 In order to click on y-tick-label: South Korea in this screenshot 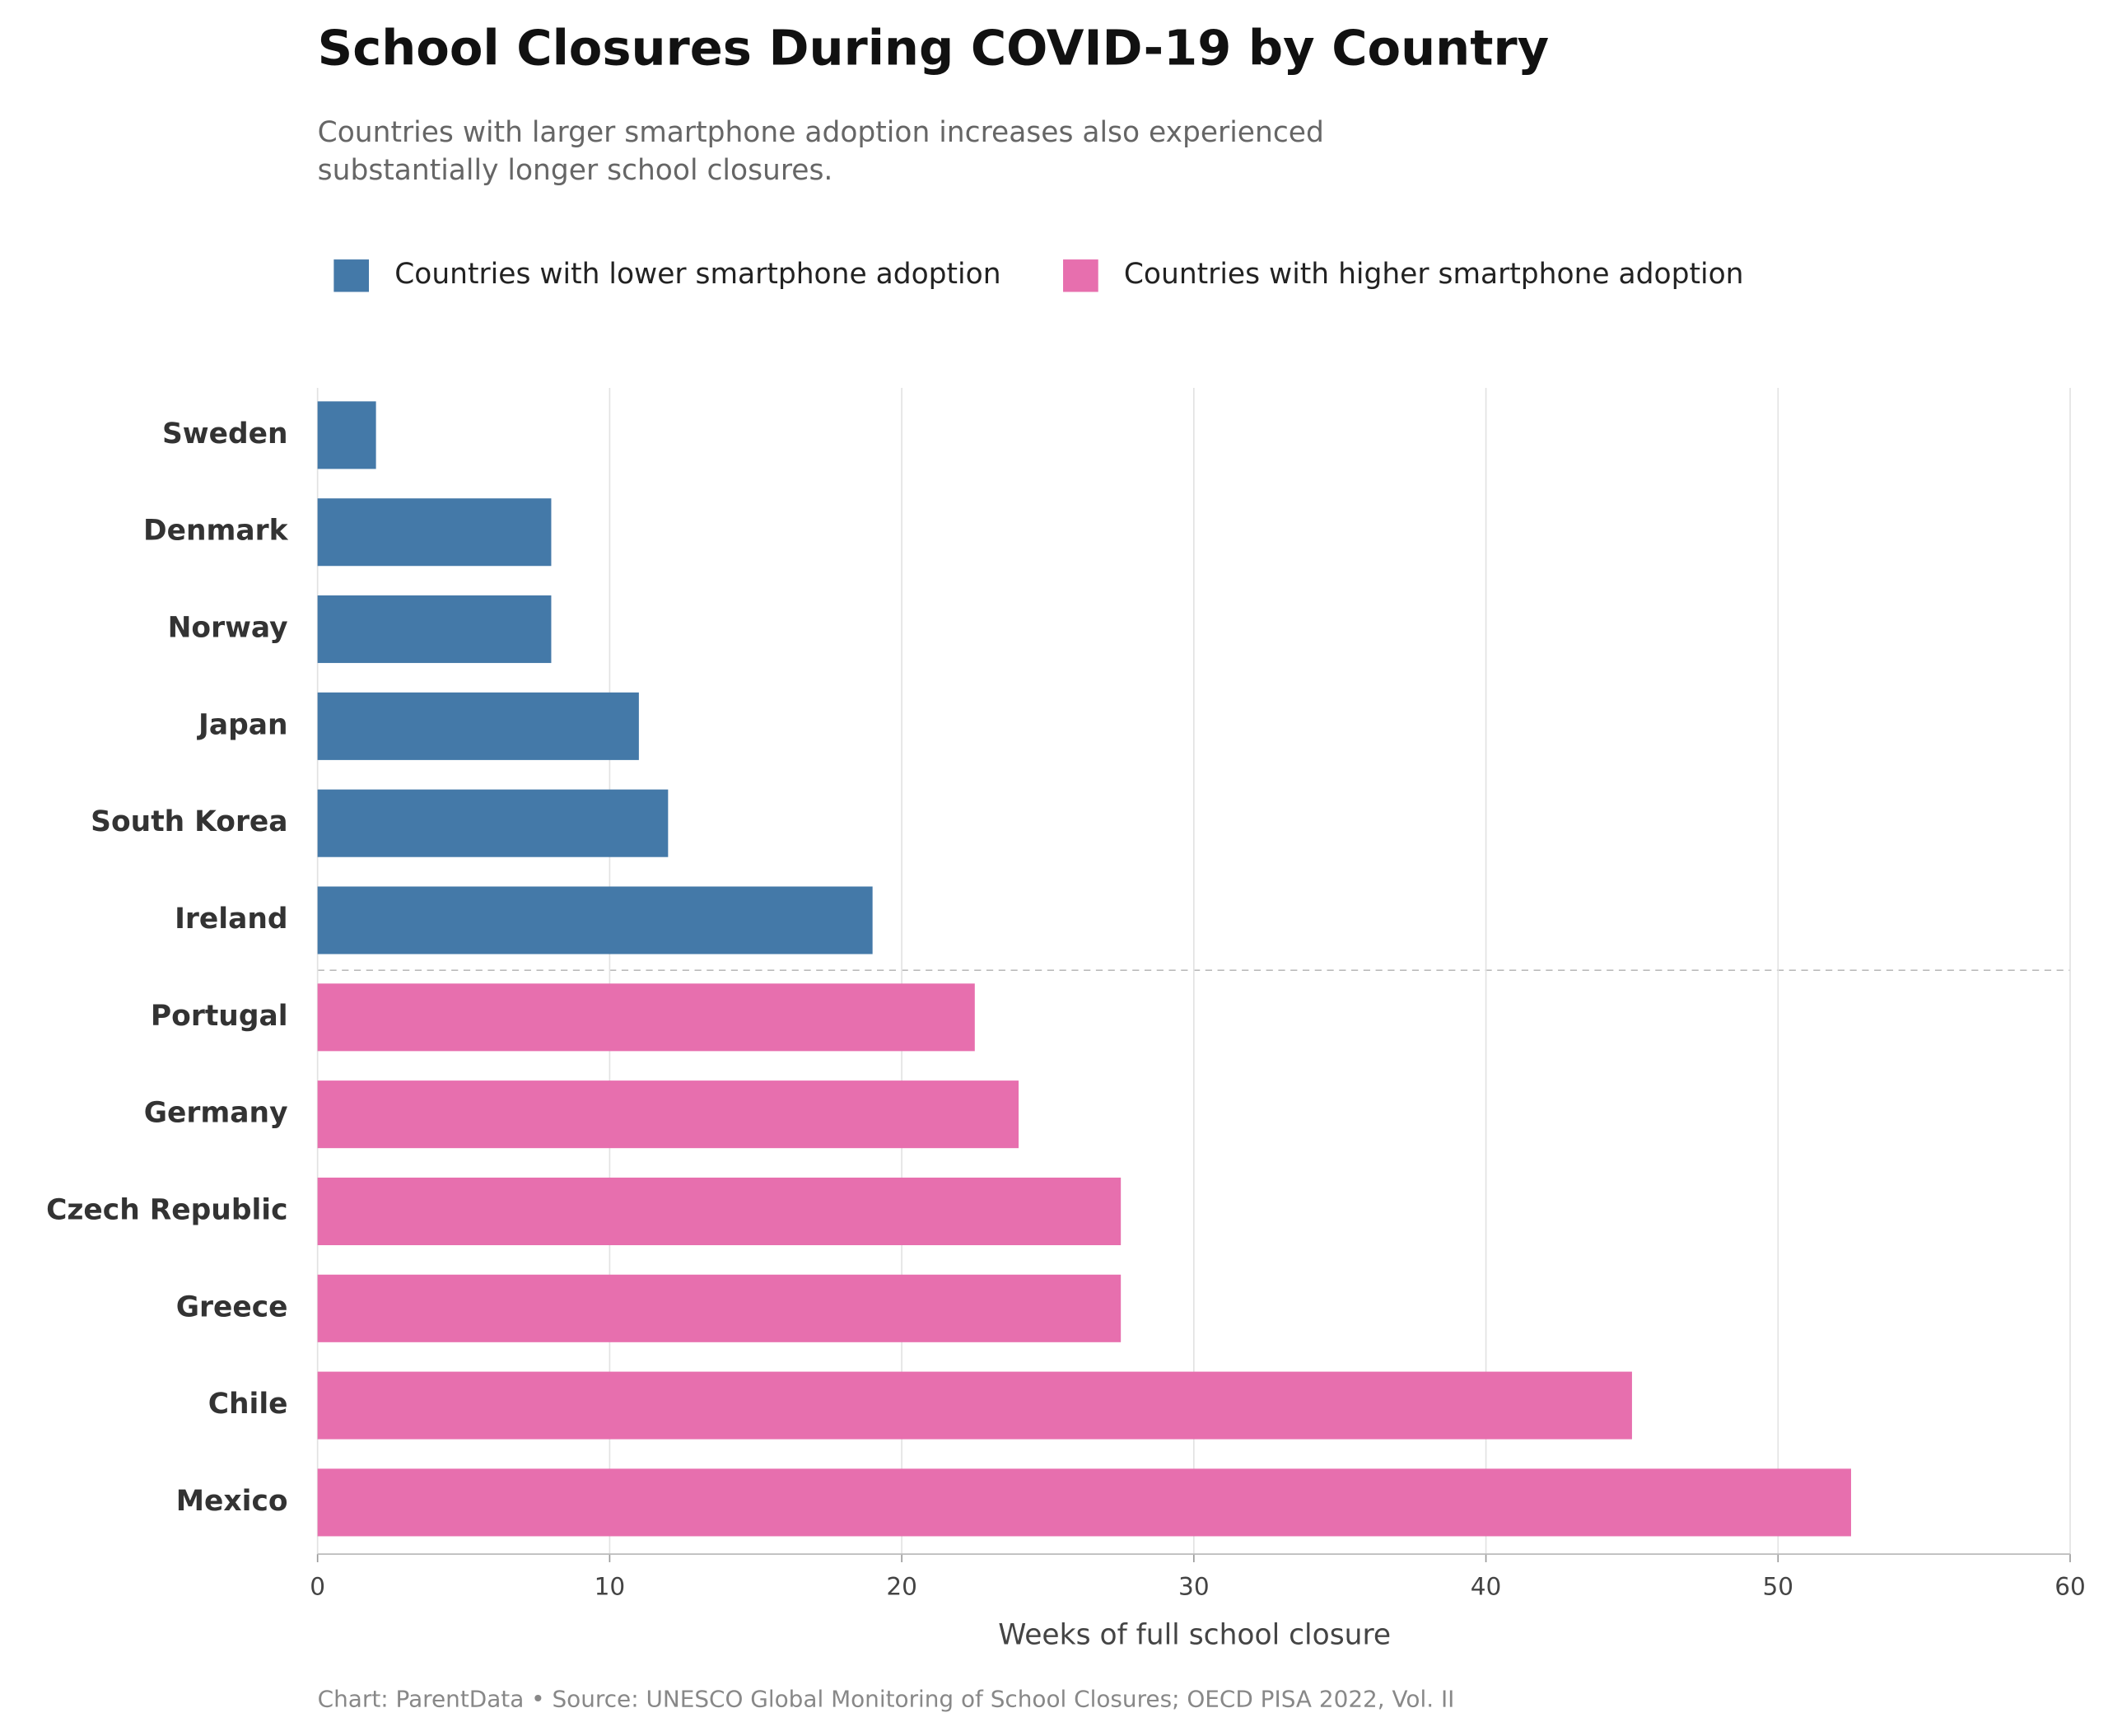, I will do `click(189, 821)`.